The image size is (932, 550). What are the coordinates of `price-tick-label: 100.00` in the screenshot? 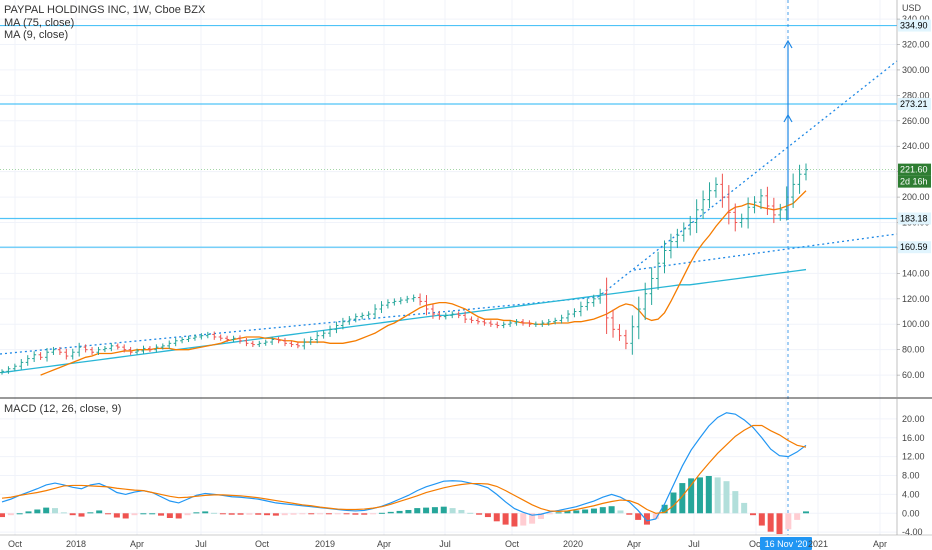 It's located at (916, 324).